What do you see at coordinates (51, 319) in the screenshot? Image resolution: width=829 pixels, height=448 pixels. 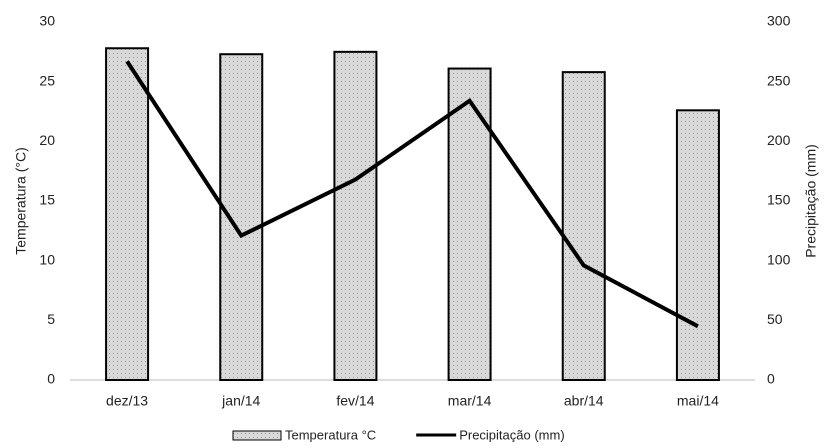 I see `y-tick-label: 5` at bounding box center [51, 319].